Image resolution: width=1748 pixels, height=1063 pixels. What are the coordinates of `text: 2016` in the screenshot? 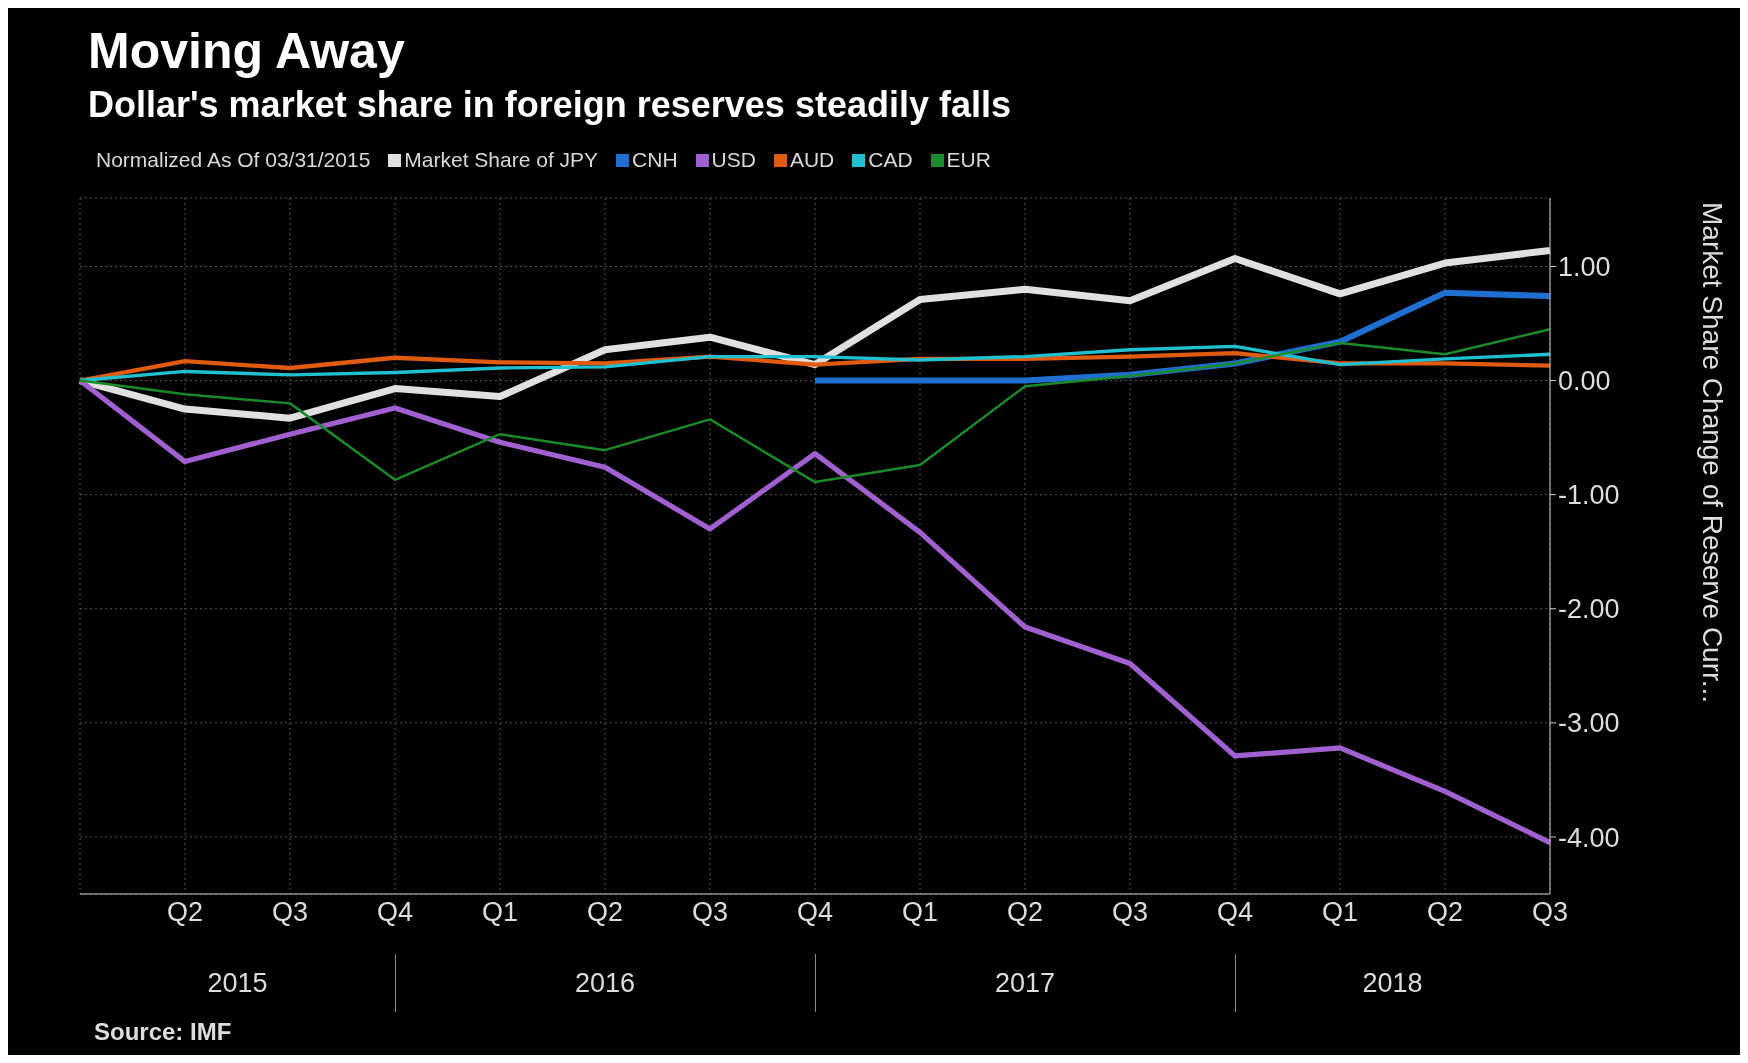 It's located at (605, 983).